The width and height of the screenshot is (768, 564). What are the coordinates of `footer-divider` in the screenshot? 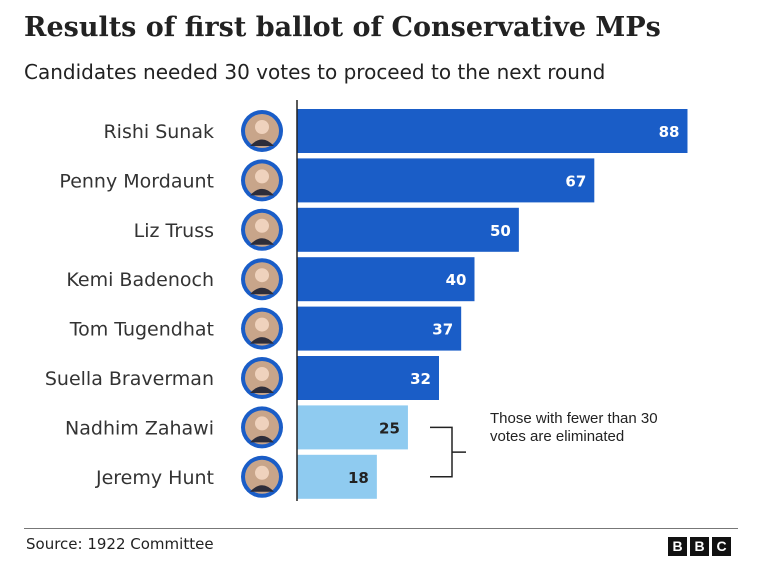 It's located at (381, 528).